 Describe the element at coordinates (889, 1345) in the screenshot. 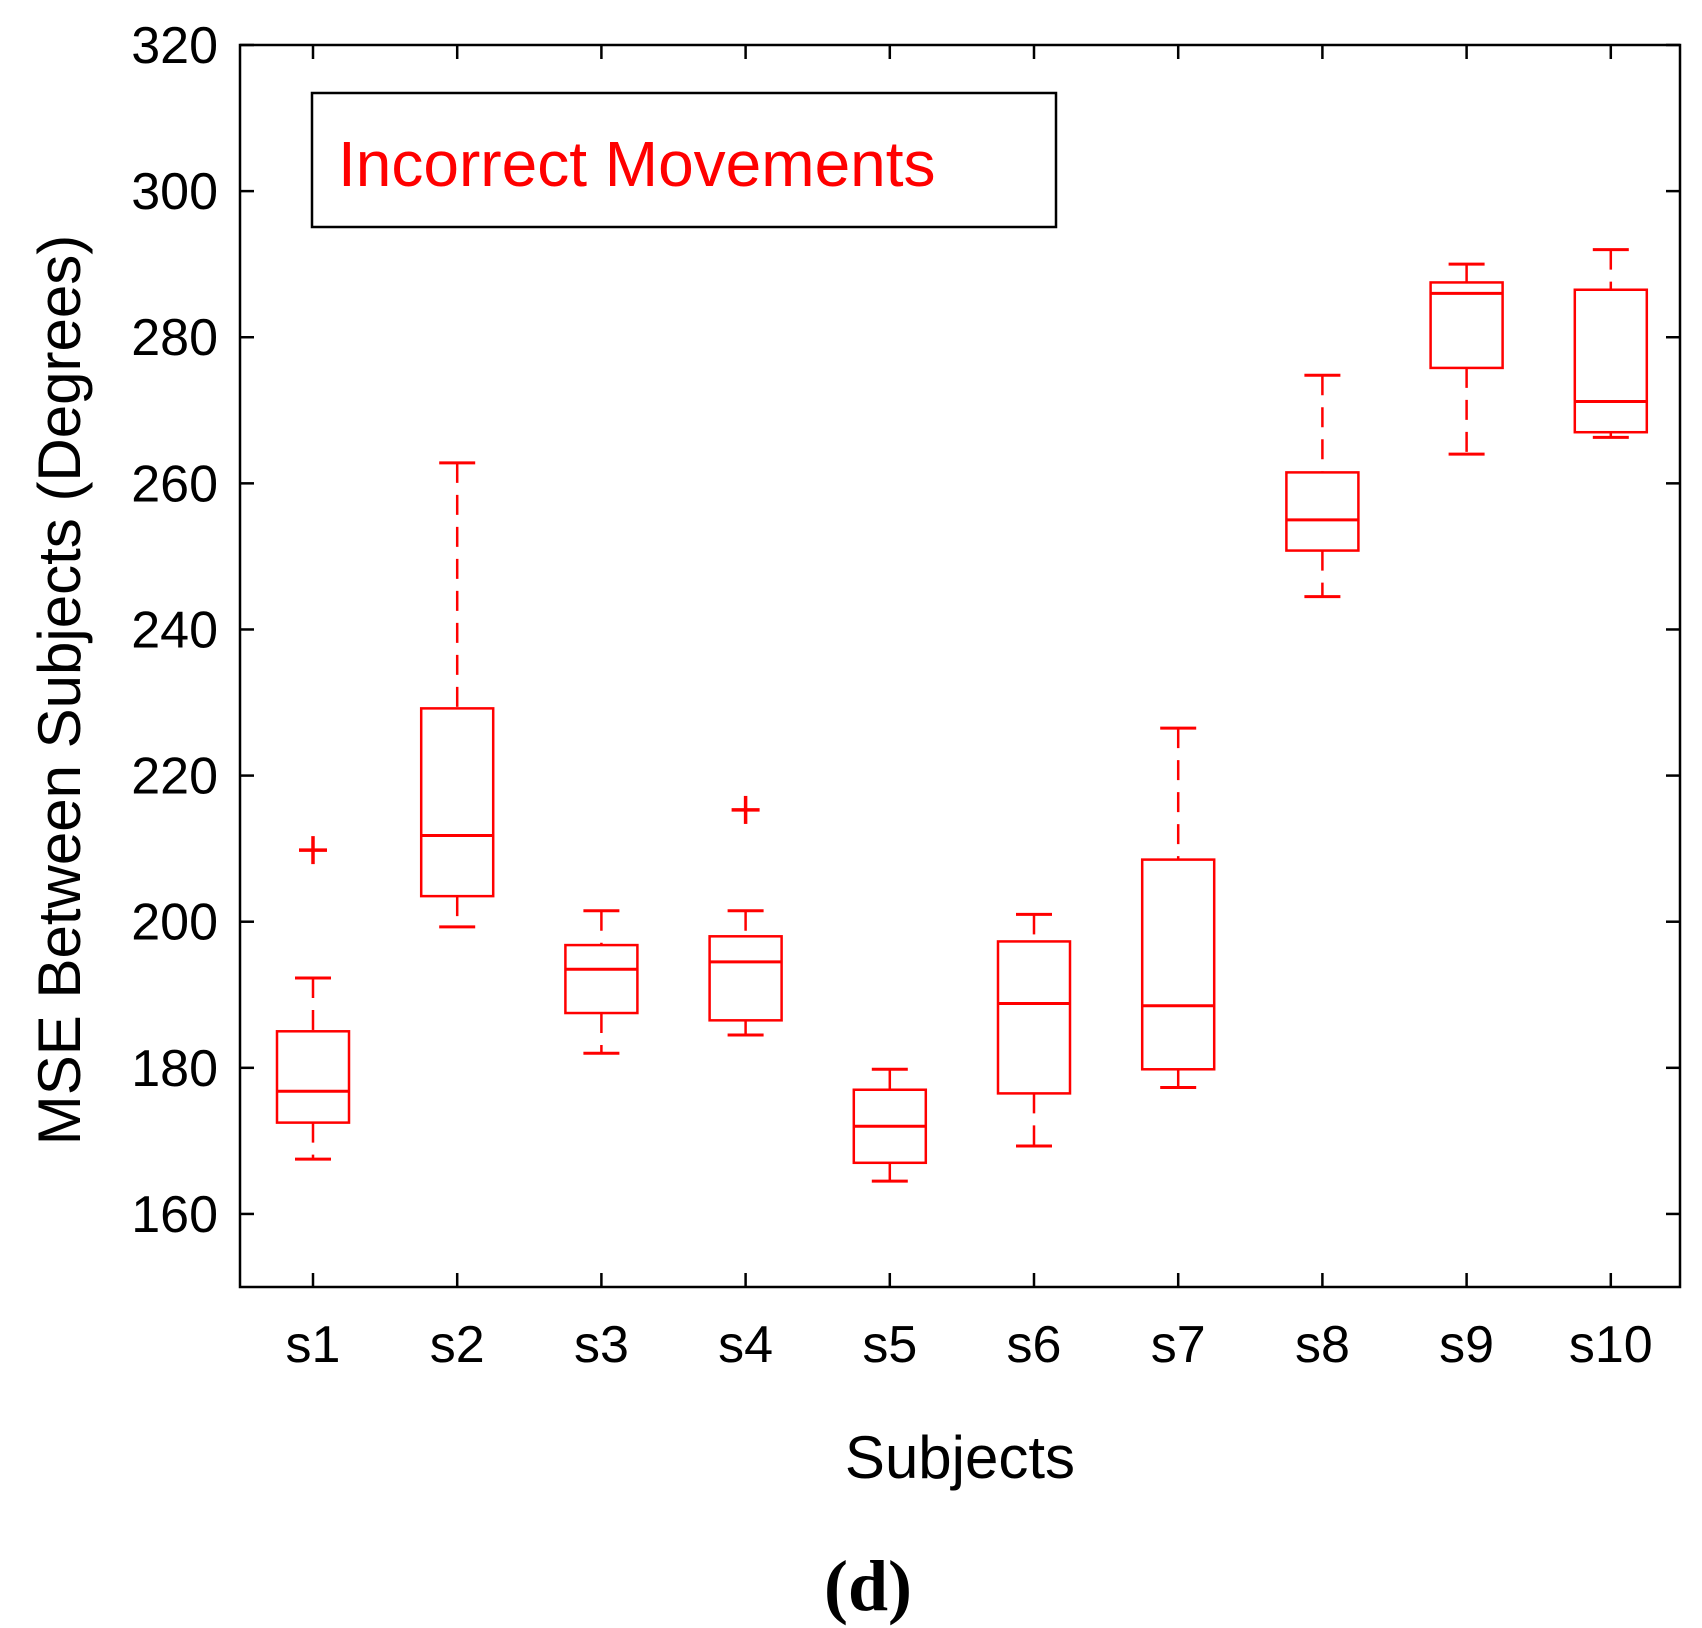

I see `x-tick-label: s5` at that location.